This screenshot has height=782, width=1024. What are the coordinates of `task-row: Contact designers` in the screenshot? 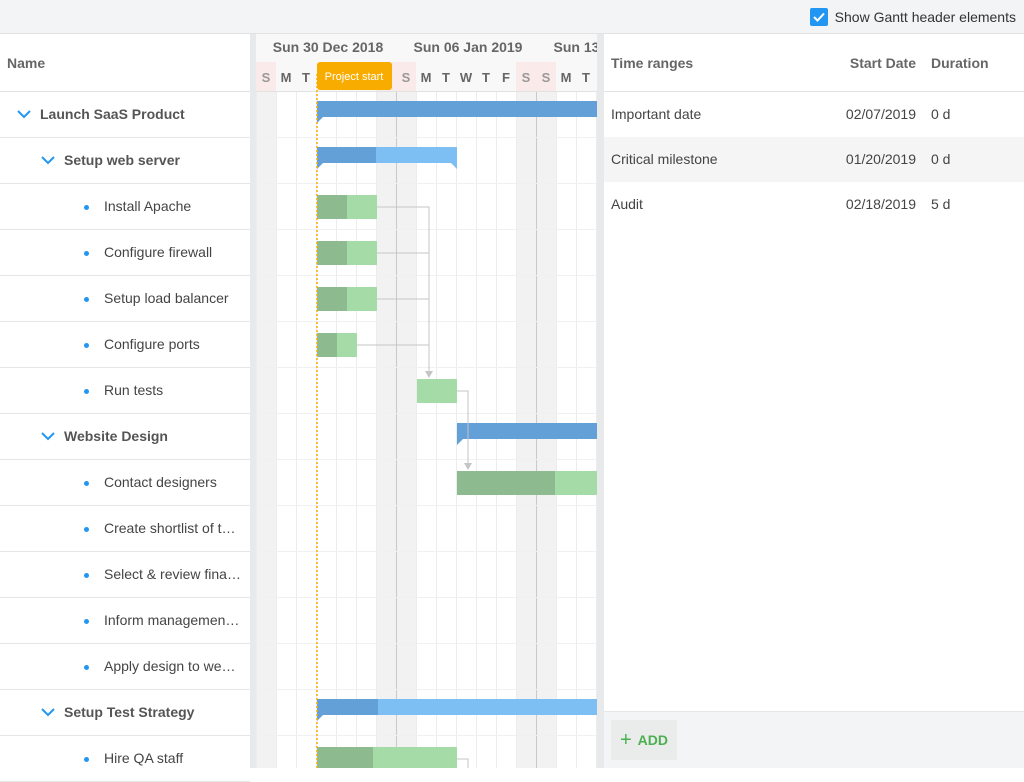 It's located at (125, 483).